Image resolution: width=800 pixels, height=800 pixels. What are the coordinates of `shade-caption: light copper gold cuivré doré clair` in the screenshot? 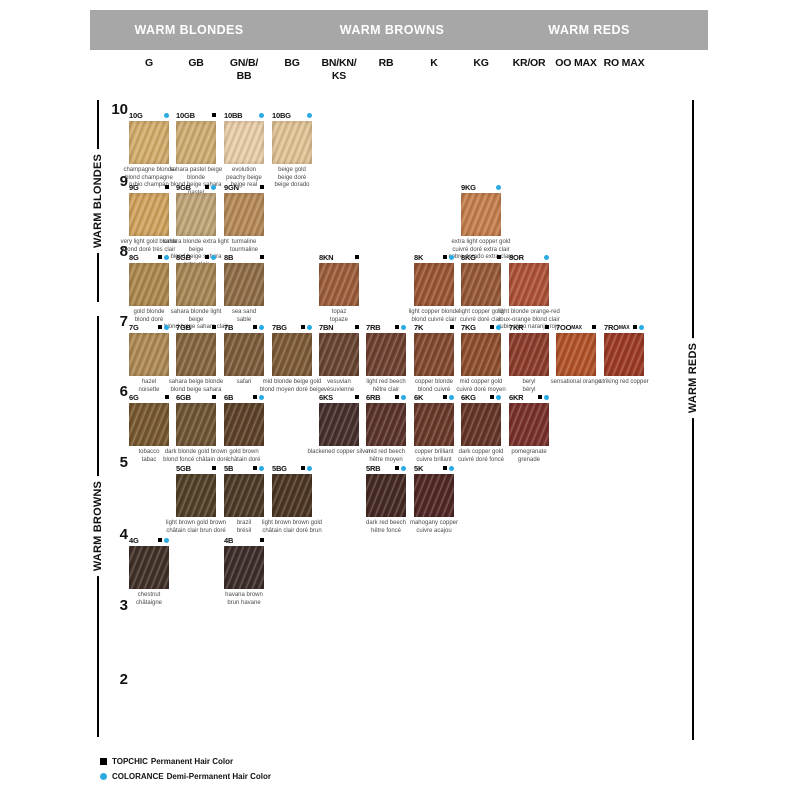 It's located at (481, 316).